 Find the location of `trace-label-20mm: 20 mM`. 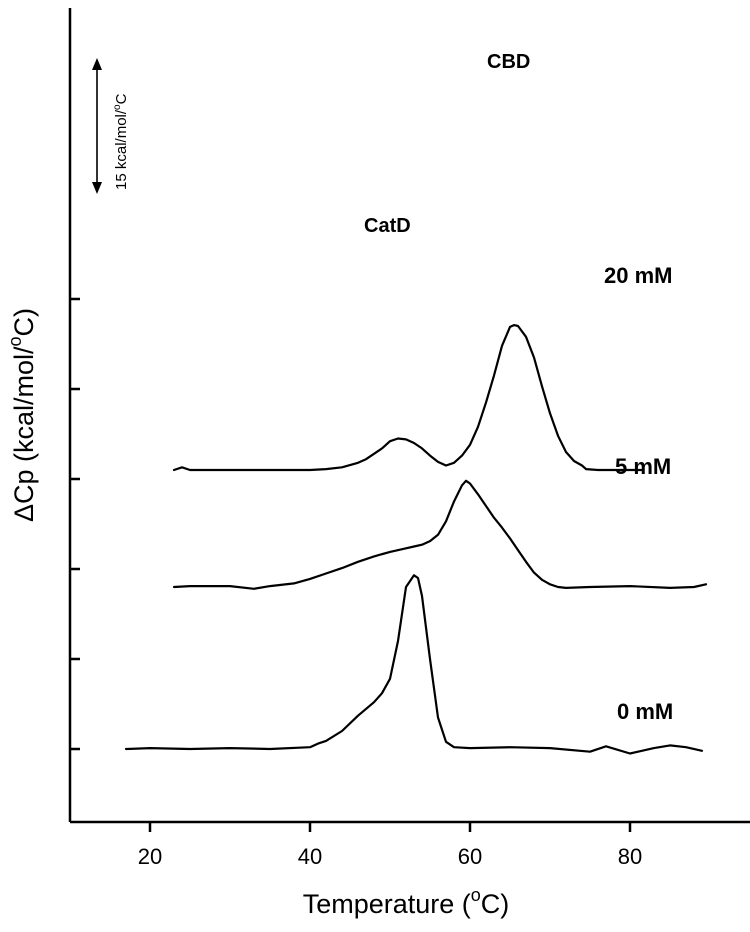

trace-label-20mm: 20 mM is located at coordinates (638, 275).